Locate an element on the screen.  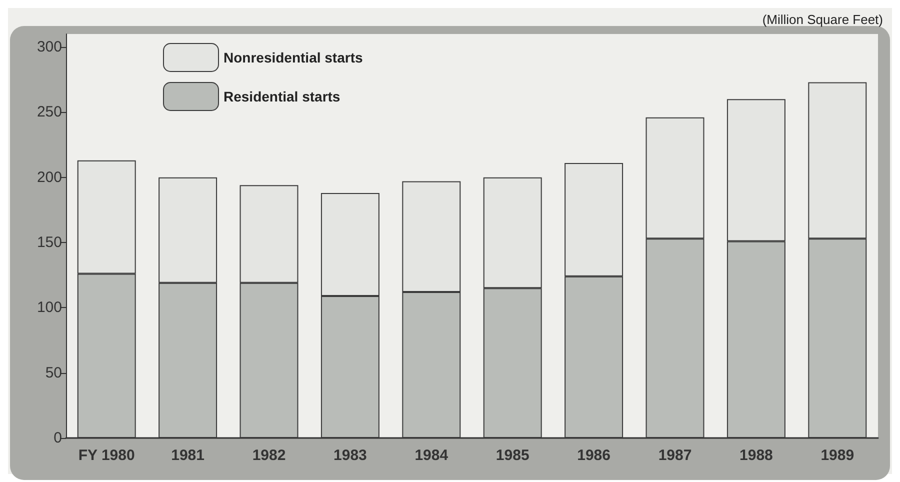
x-tick-label: 1989 is located at coordinates (837, 455).